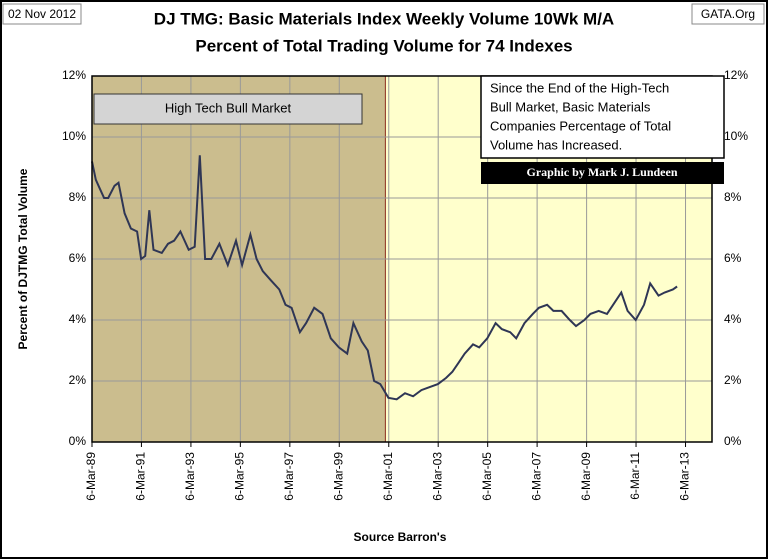 The image size is (768, 559). Describe the element at coordinates (240, 476) in the screenshot. I see `x-tick-label: 6-Mar-95` at that location.